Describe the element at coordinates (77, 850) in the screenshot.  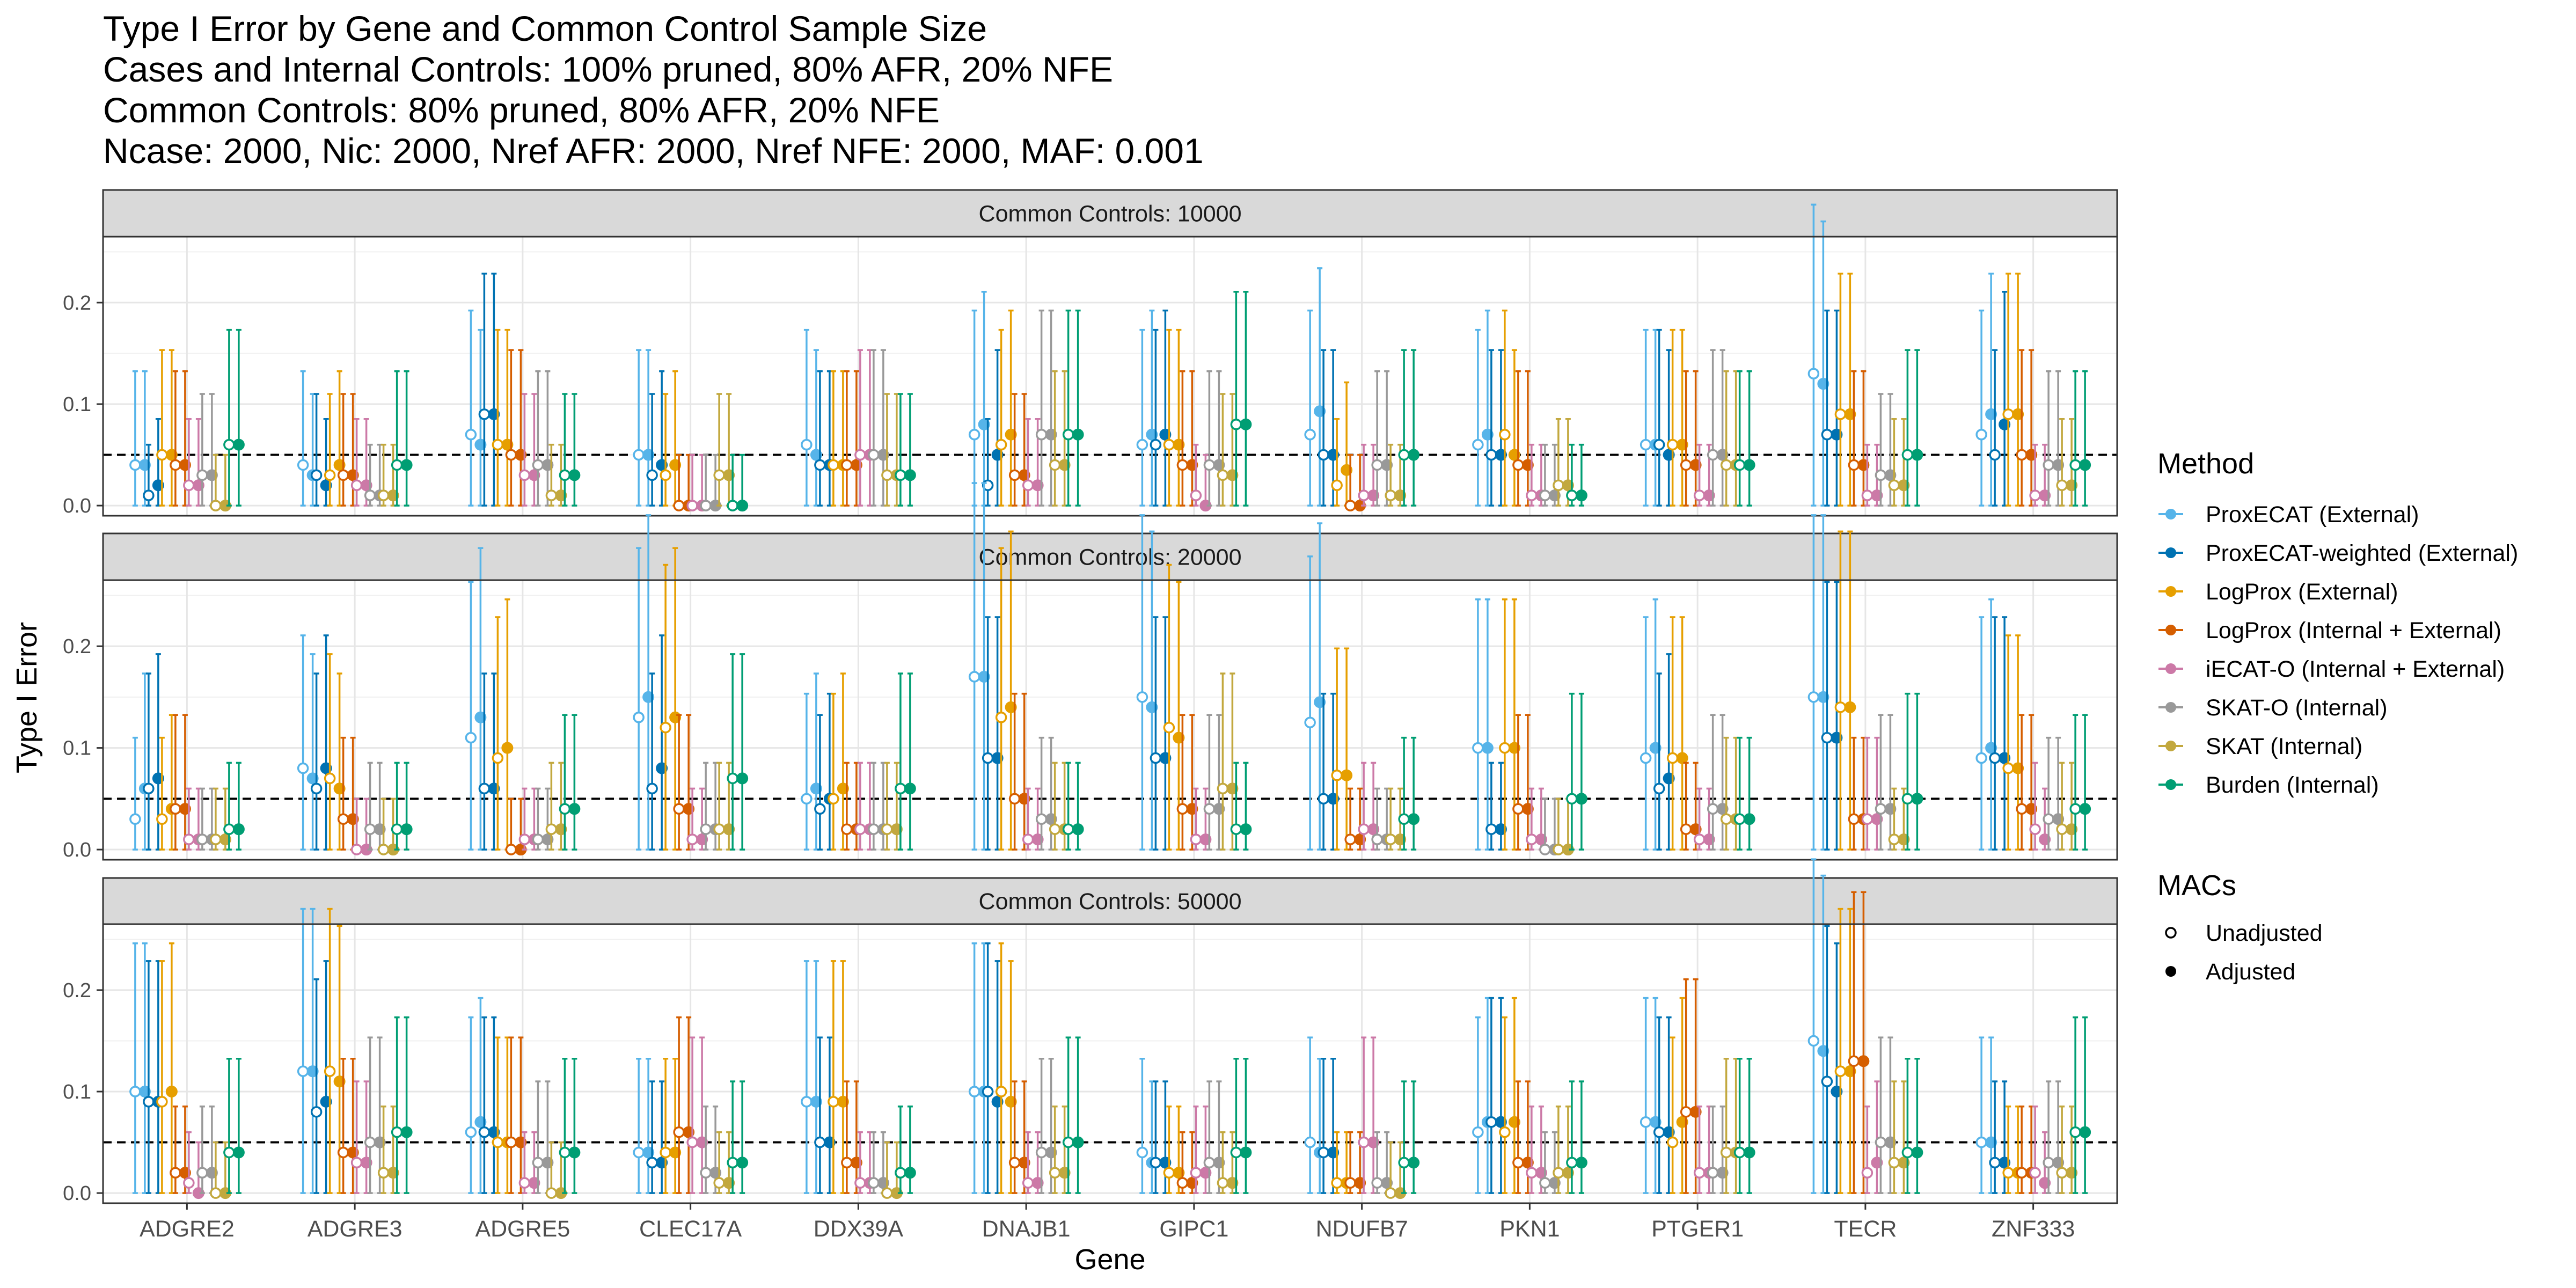
I see `y-tick-label: 0.0` at that location.